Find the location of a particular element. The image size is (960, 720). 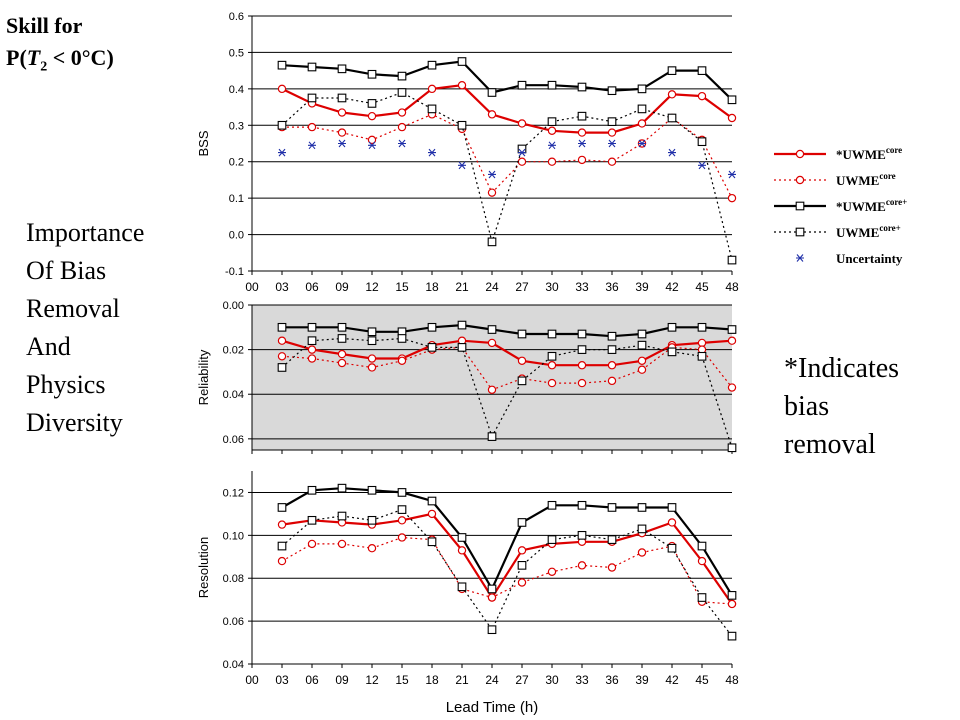

y-tick-label: 0.06 is located at coordinates (233, 440).